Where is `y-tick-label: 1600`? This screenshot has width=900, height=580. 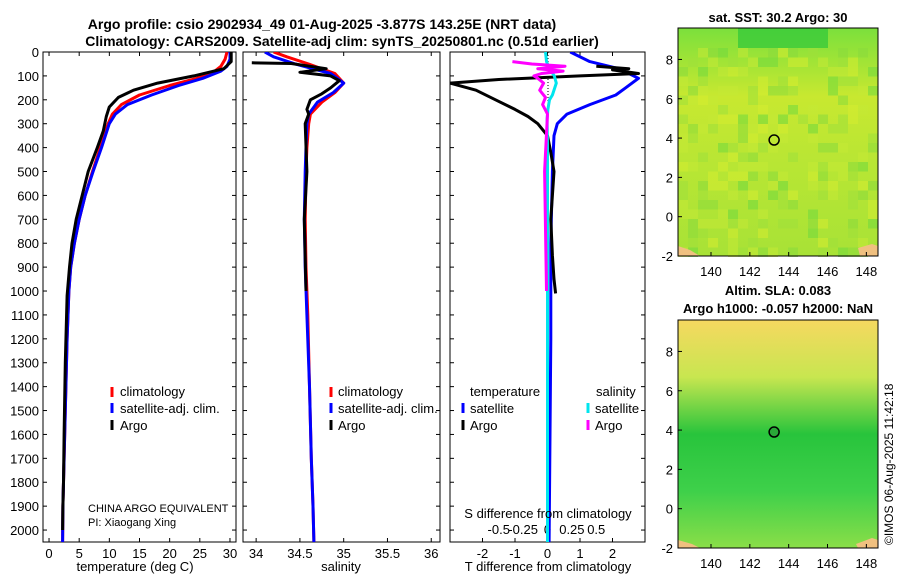 y-tick-label: 1600 is located at coordinates (24, 434).